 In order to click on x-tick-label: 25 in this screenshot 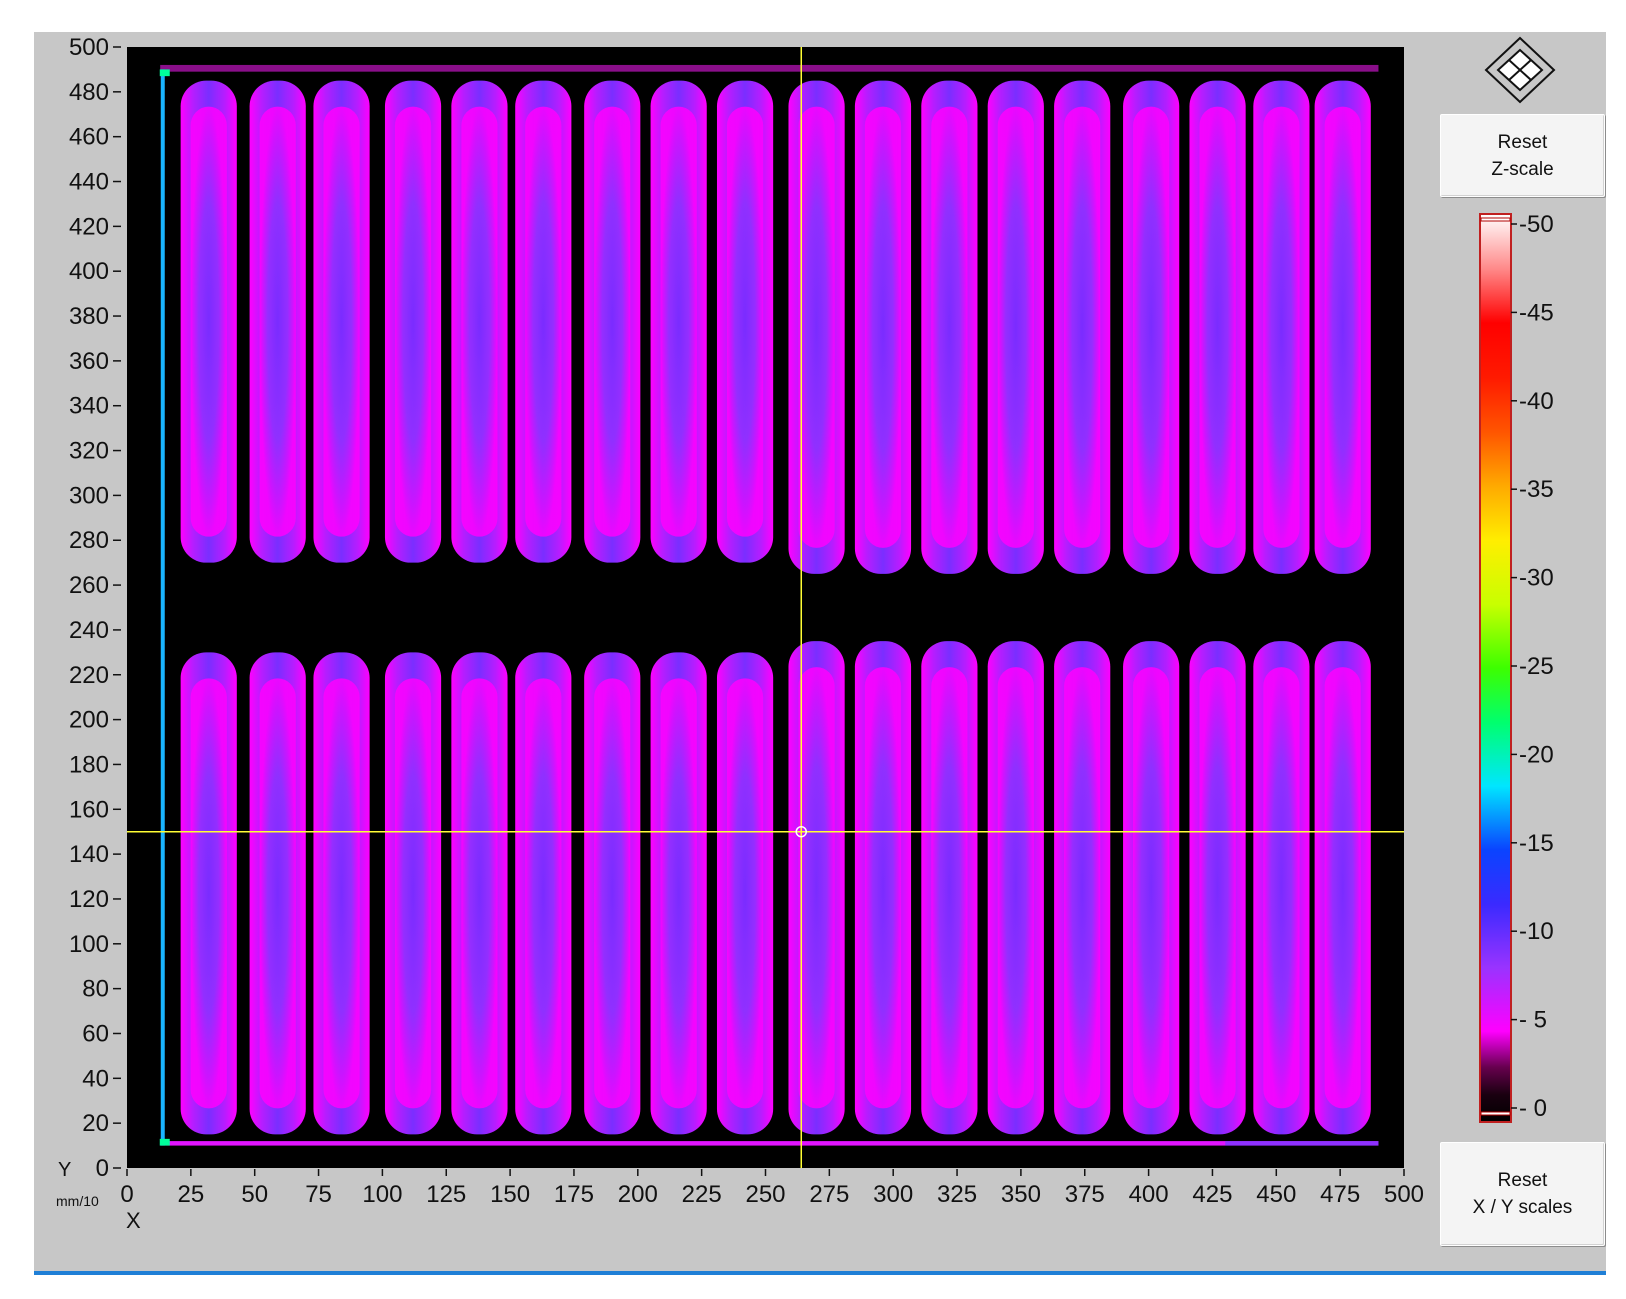, I will do `click(190, 1194)`.